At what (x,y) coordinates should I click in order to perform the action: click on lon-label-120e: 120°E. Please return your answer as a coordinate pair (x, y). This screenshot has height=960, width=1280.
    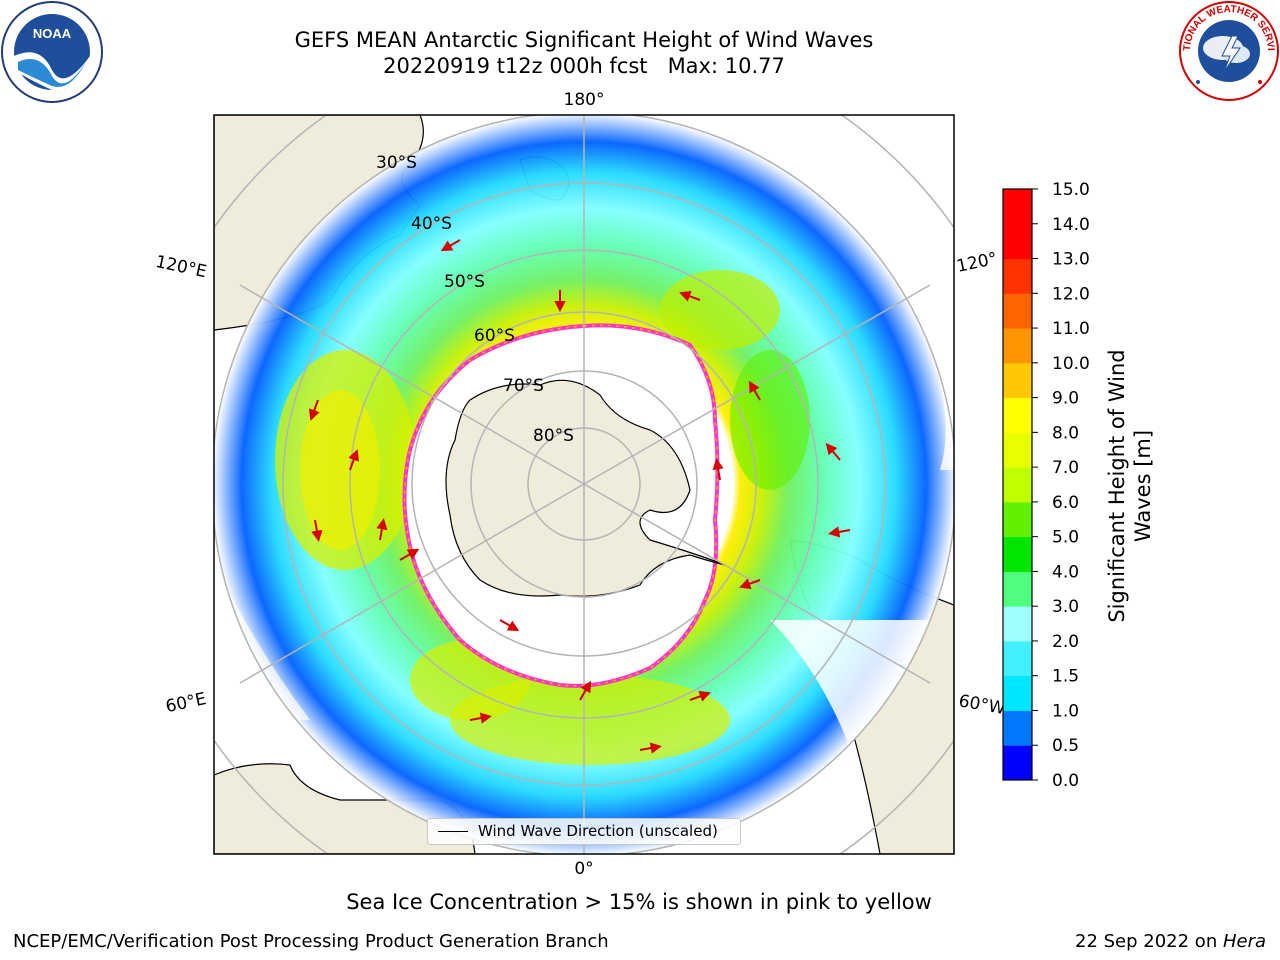
    Looking at the image, I should click on (181, 267).